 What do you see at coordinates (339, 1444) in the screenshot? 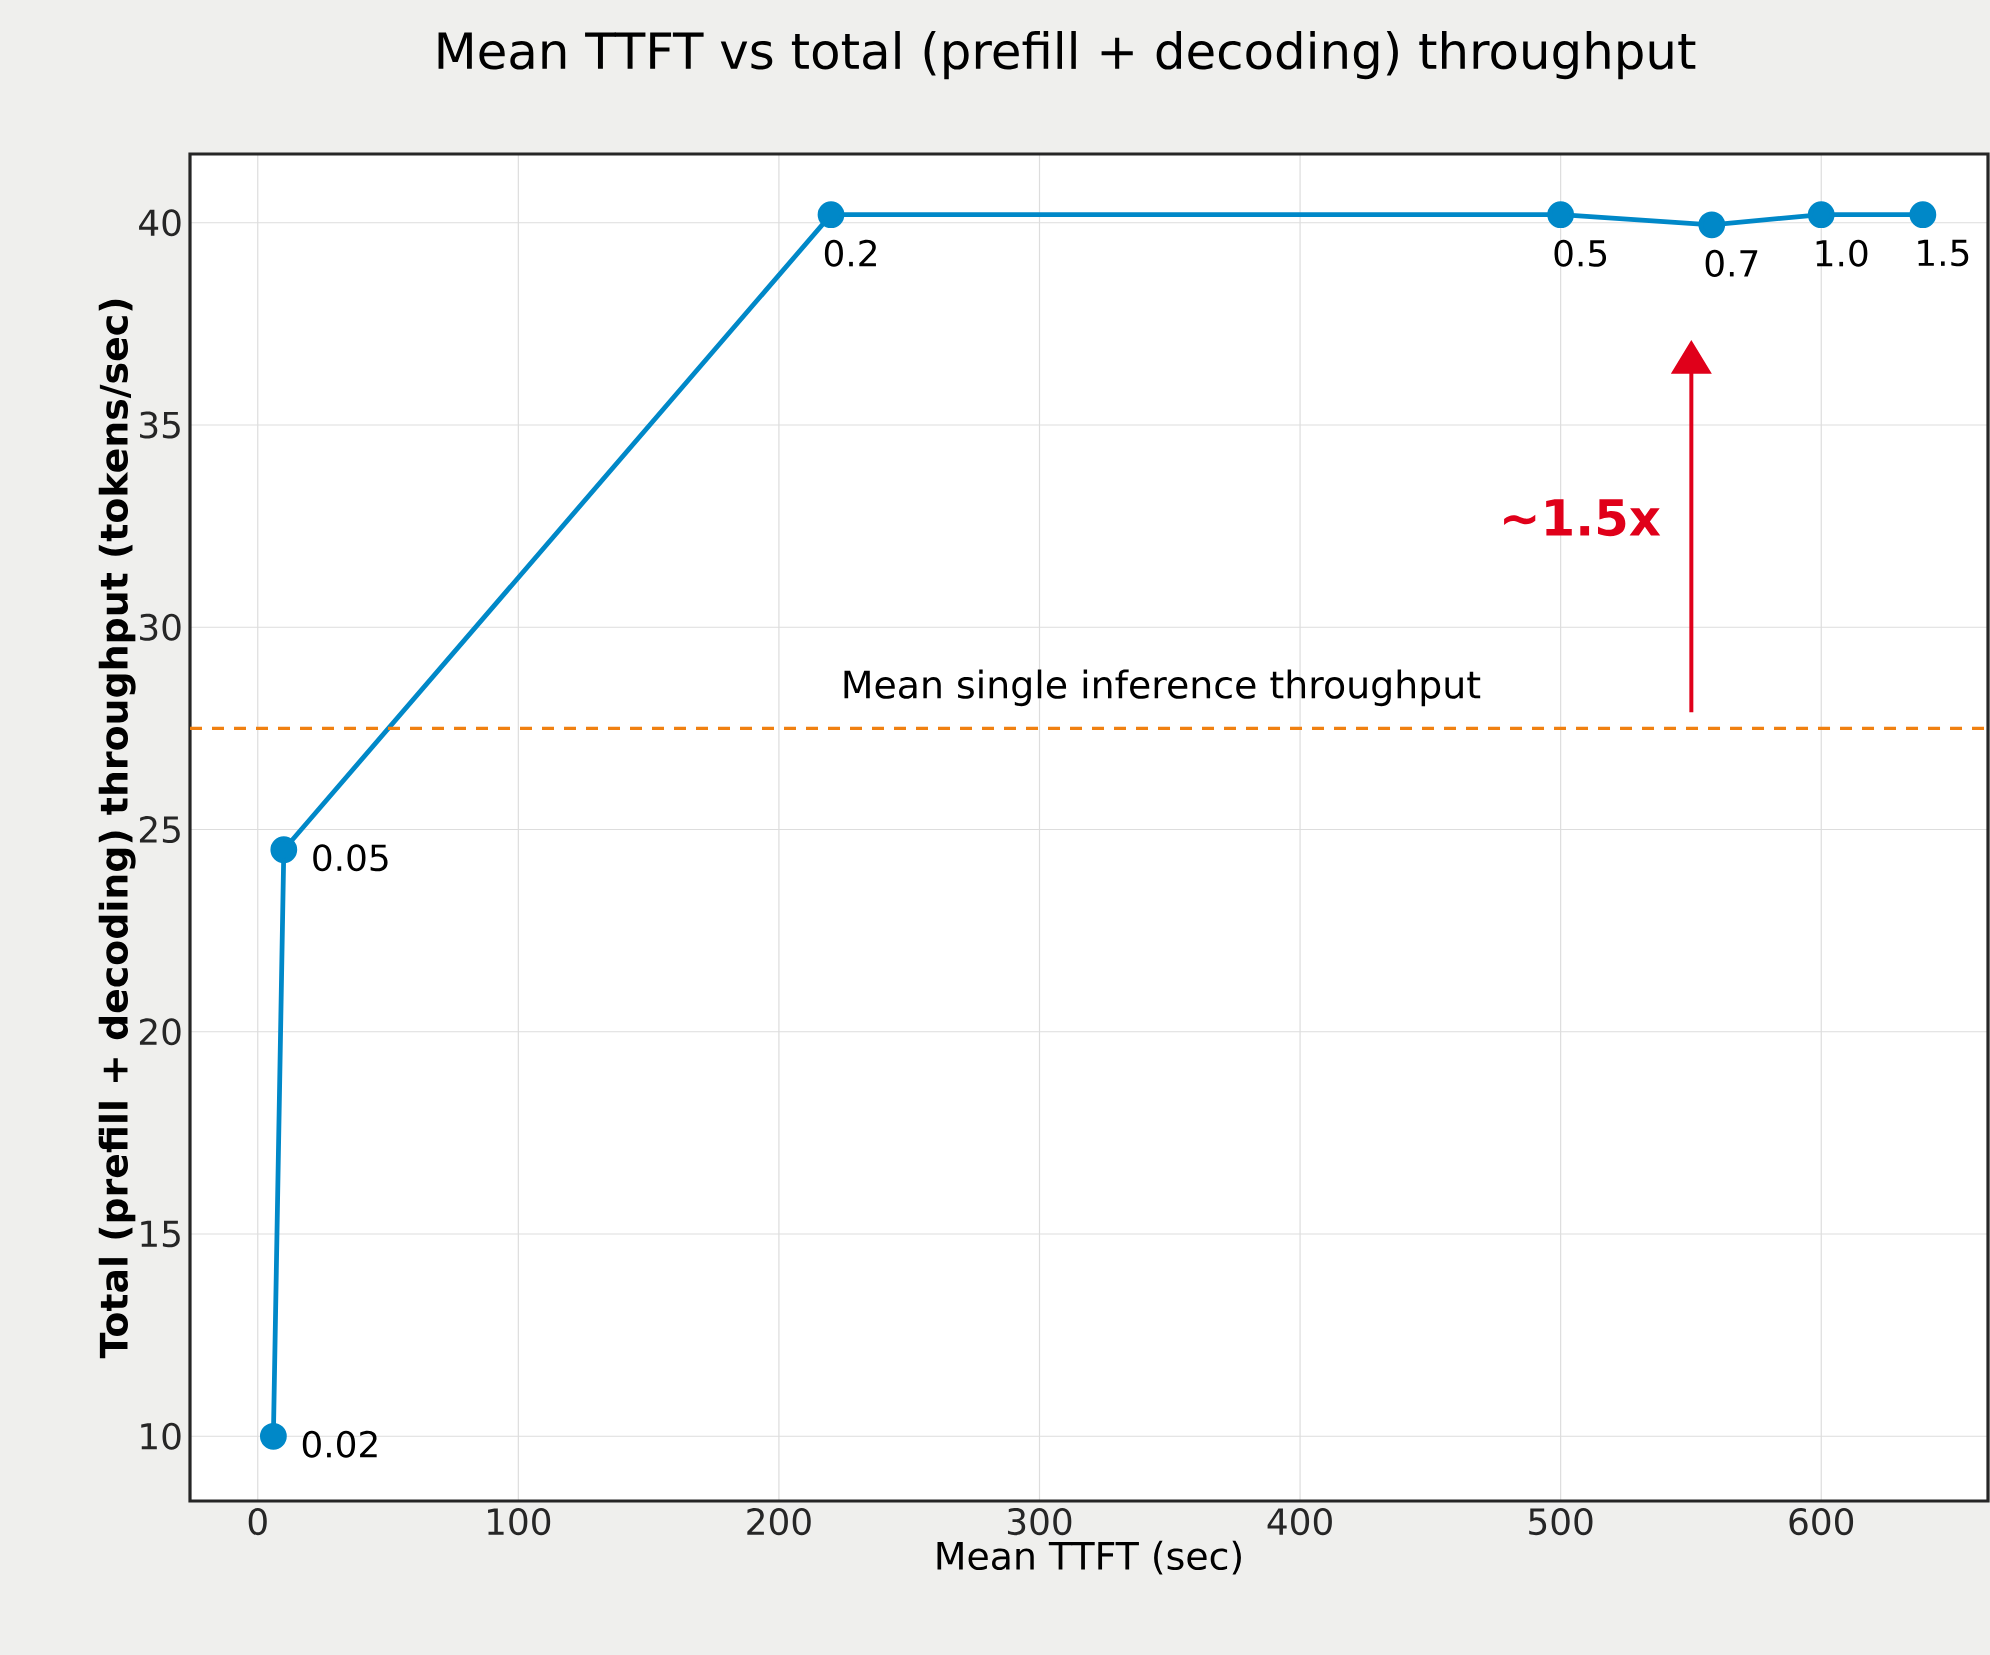
I see `annotation: 0.02` at bounding box center [339, 1444].